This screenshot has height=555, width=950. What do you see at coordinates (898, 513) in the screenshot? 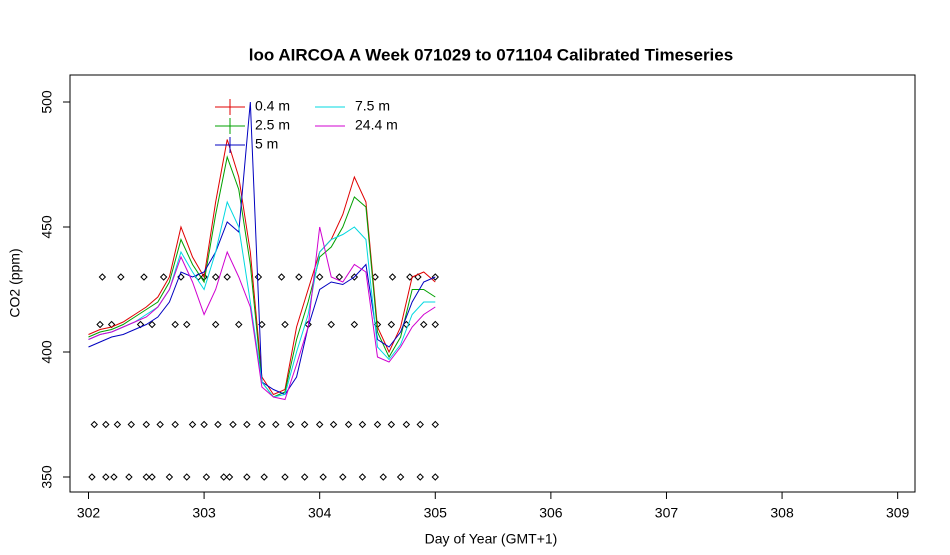
I see `x-tick-label: 309` at bounding box center [898, 513].